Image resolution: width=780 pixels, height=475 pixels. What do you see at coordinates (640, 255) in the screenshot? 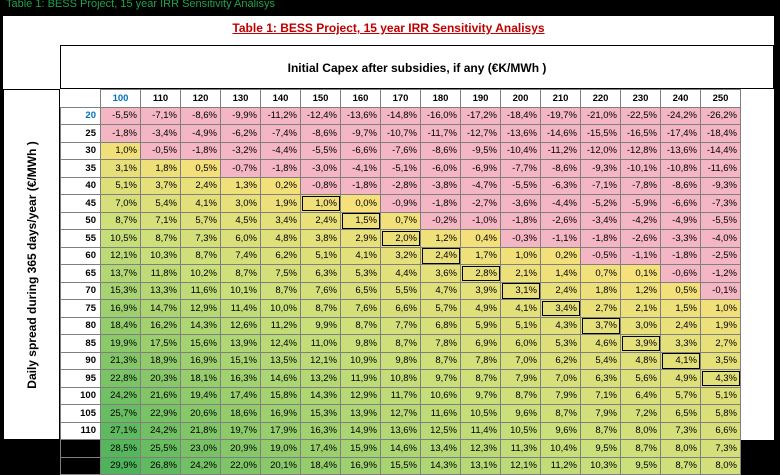
I see `irr-cell: -1,1%` at bounding box center [640, 255].